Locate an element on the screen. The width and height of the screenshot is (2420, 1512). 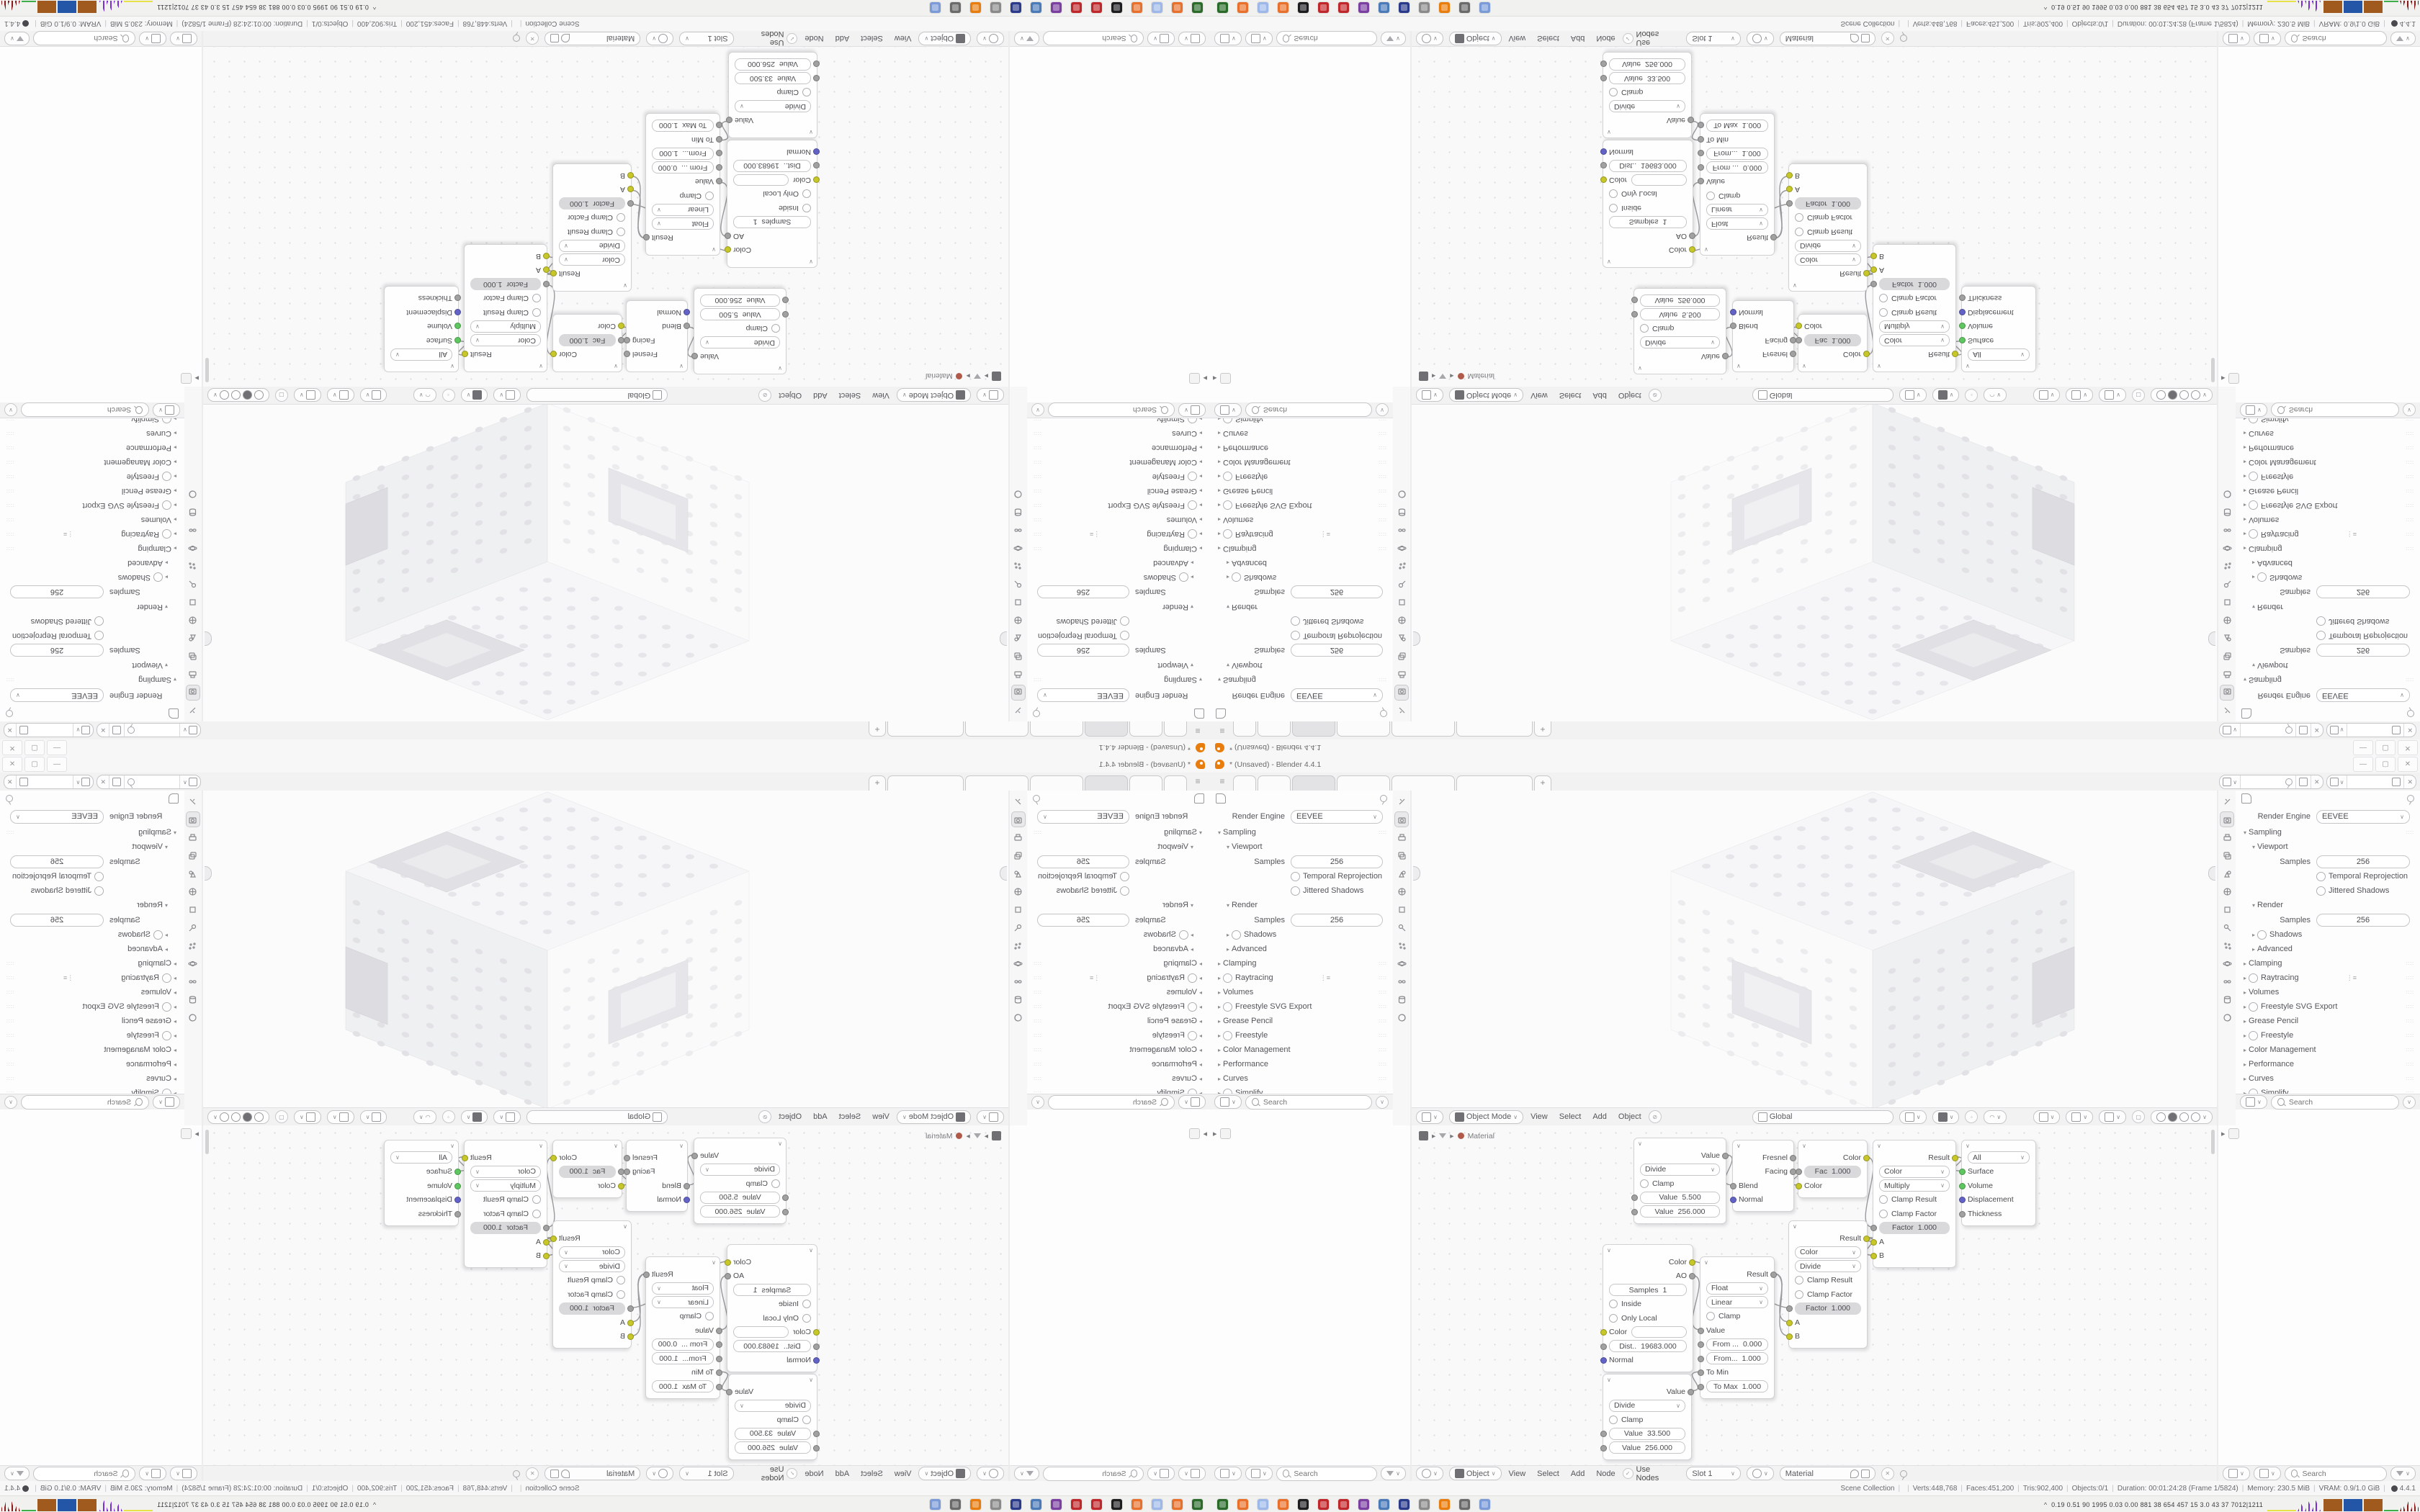
node-row-inside: Inside is located at coordinates (772, 208).